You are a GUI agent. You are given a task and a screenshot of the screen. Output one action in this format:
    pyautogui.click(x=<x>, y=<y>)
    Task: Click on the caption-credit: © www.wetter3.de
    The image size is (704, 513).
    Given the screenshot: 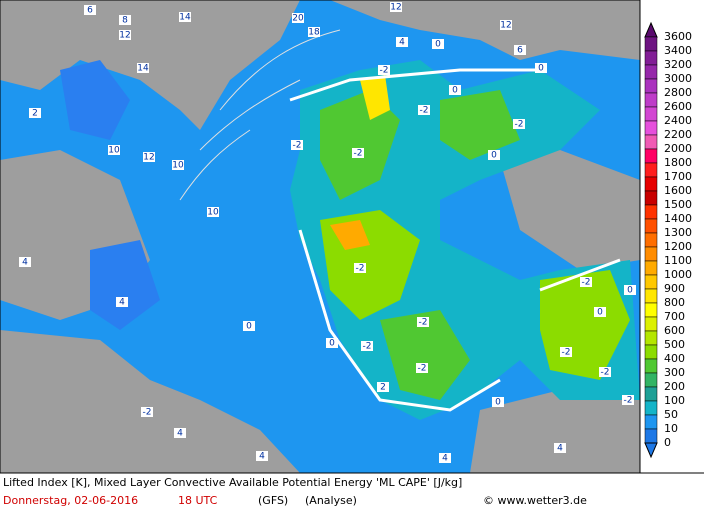 What is the action you would take?
    pyautogui.click(x=535, y=500)
    